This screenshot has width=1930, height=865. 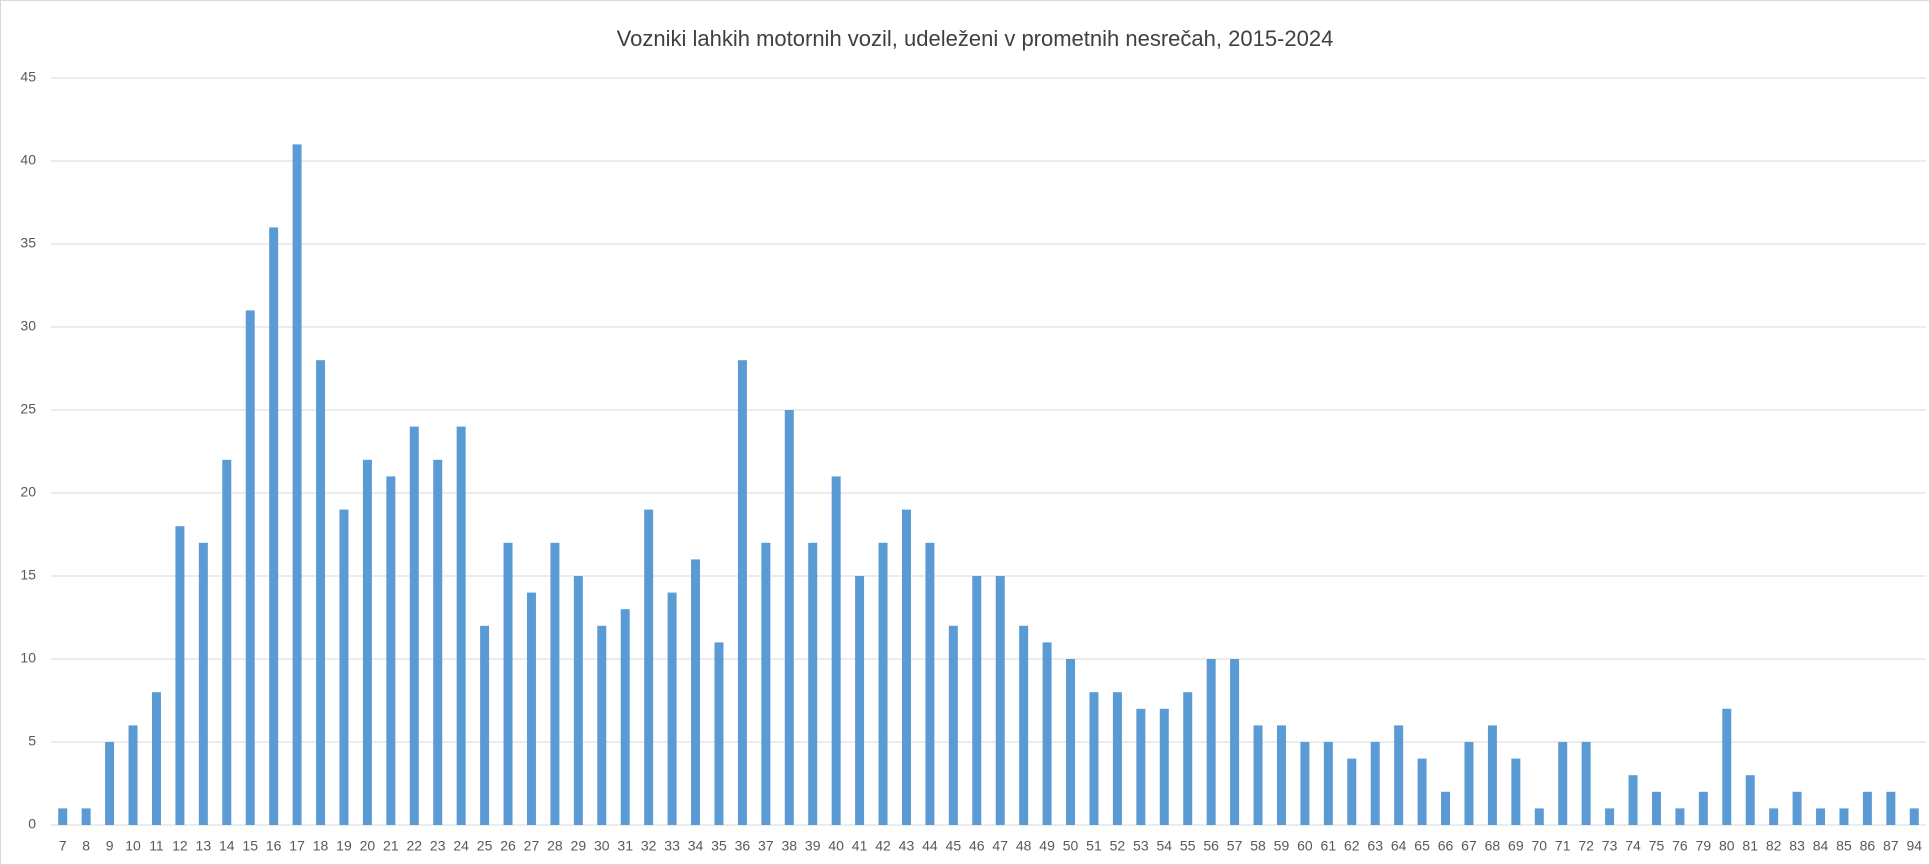 I want to click on x-tick-label: 33, so click(x=672, y=846).